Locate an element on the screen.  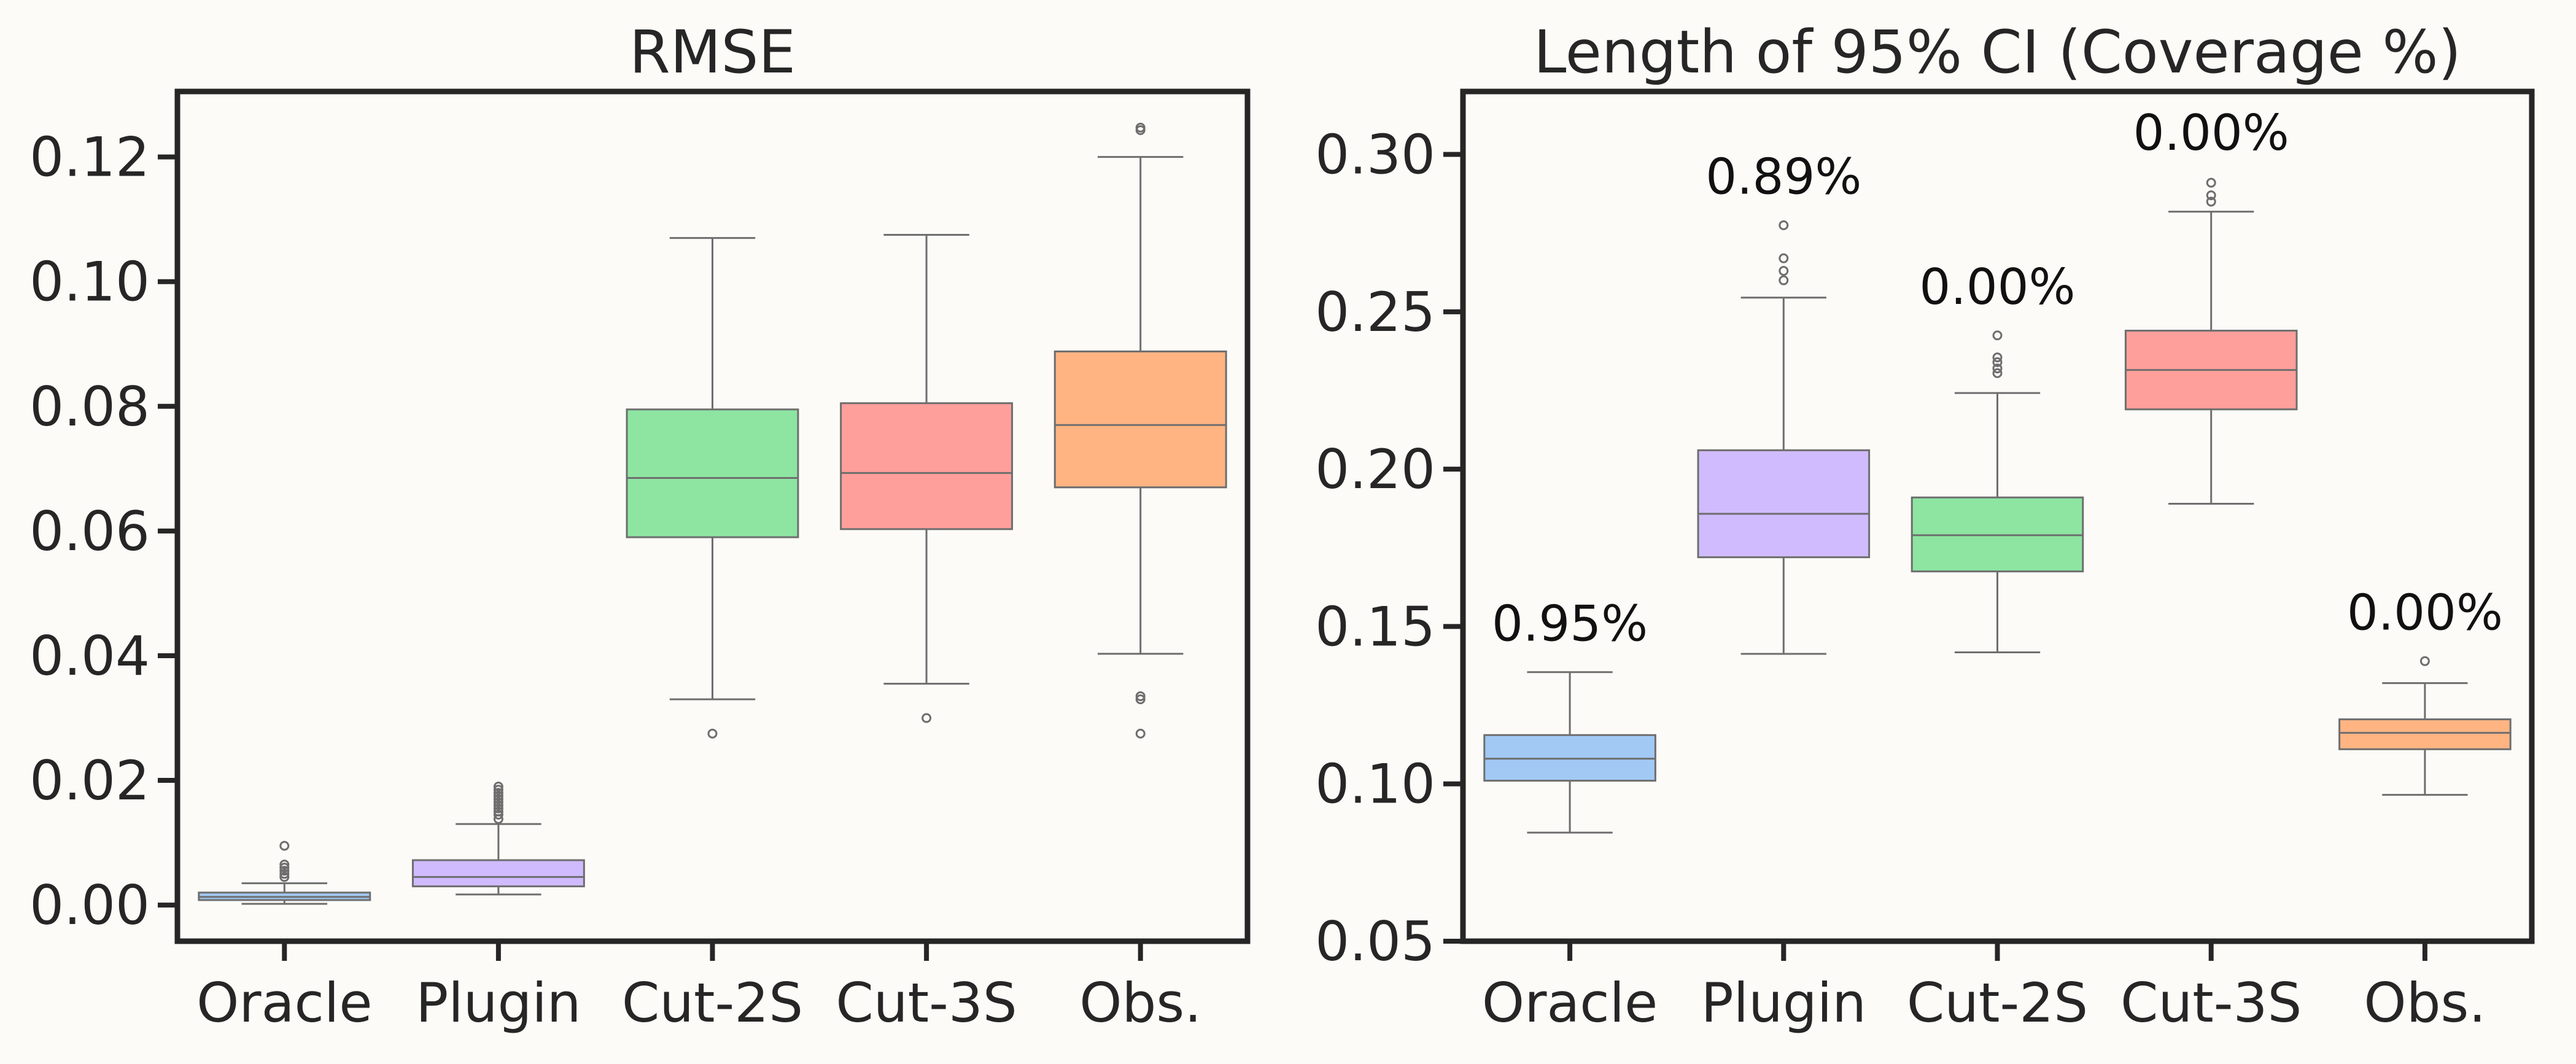
ci-length-panel-title: Length of 95% CI (Coverage %) is located at coordinates (1997, 52).